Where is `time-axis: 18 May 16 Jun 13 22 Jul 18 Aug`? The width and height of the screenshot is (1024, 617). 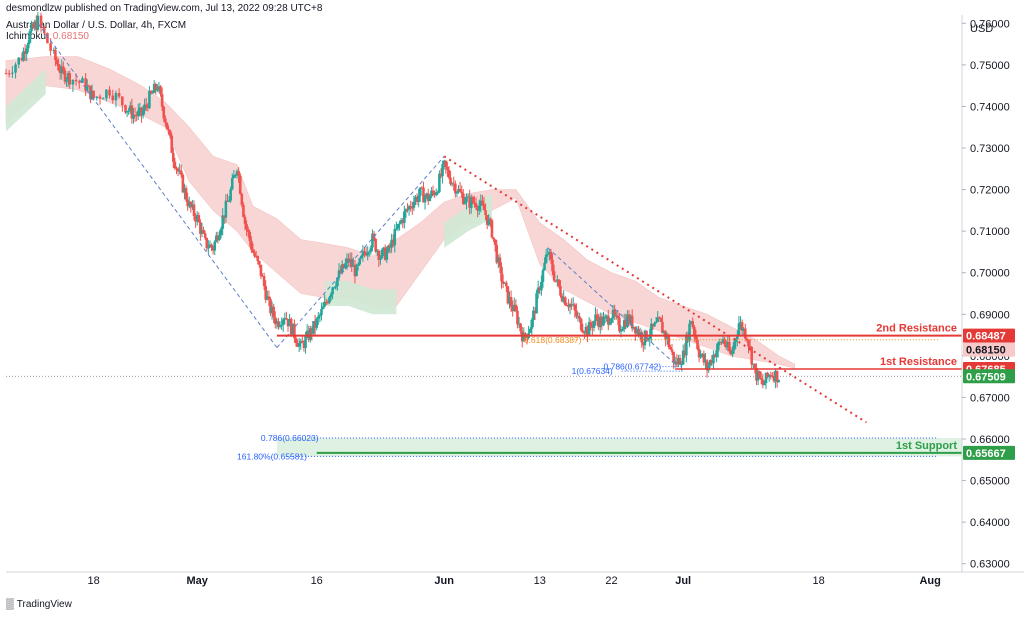 time-axis: 18 May 16 Jun 13 22 Jul 18 Aug is located at coordinates (514, 581).